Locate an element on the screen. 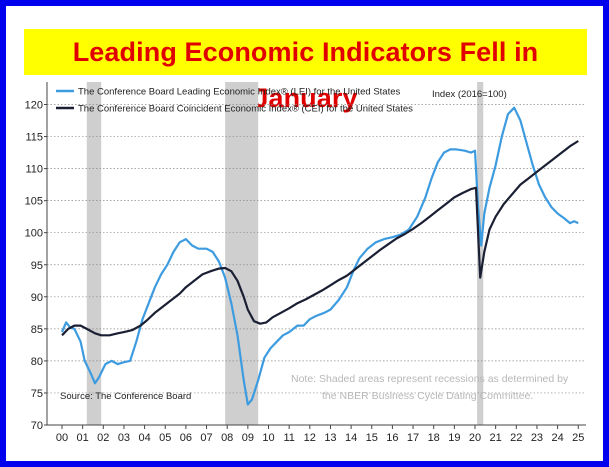 Image resolution: width=609 pixels, height=467 pixels. x-tick-label: 11 is located at coordinates (288, 438).